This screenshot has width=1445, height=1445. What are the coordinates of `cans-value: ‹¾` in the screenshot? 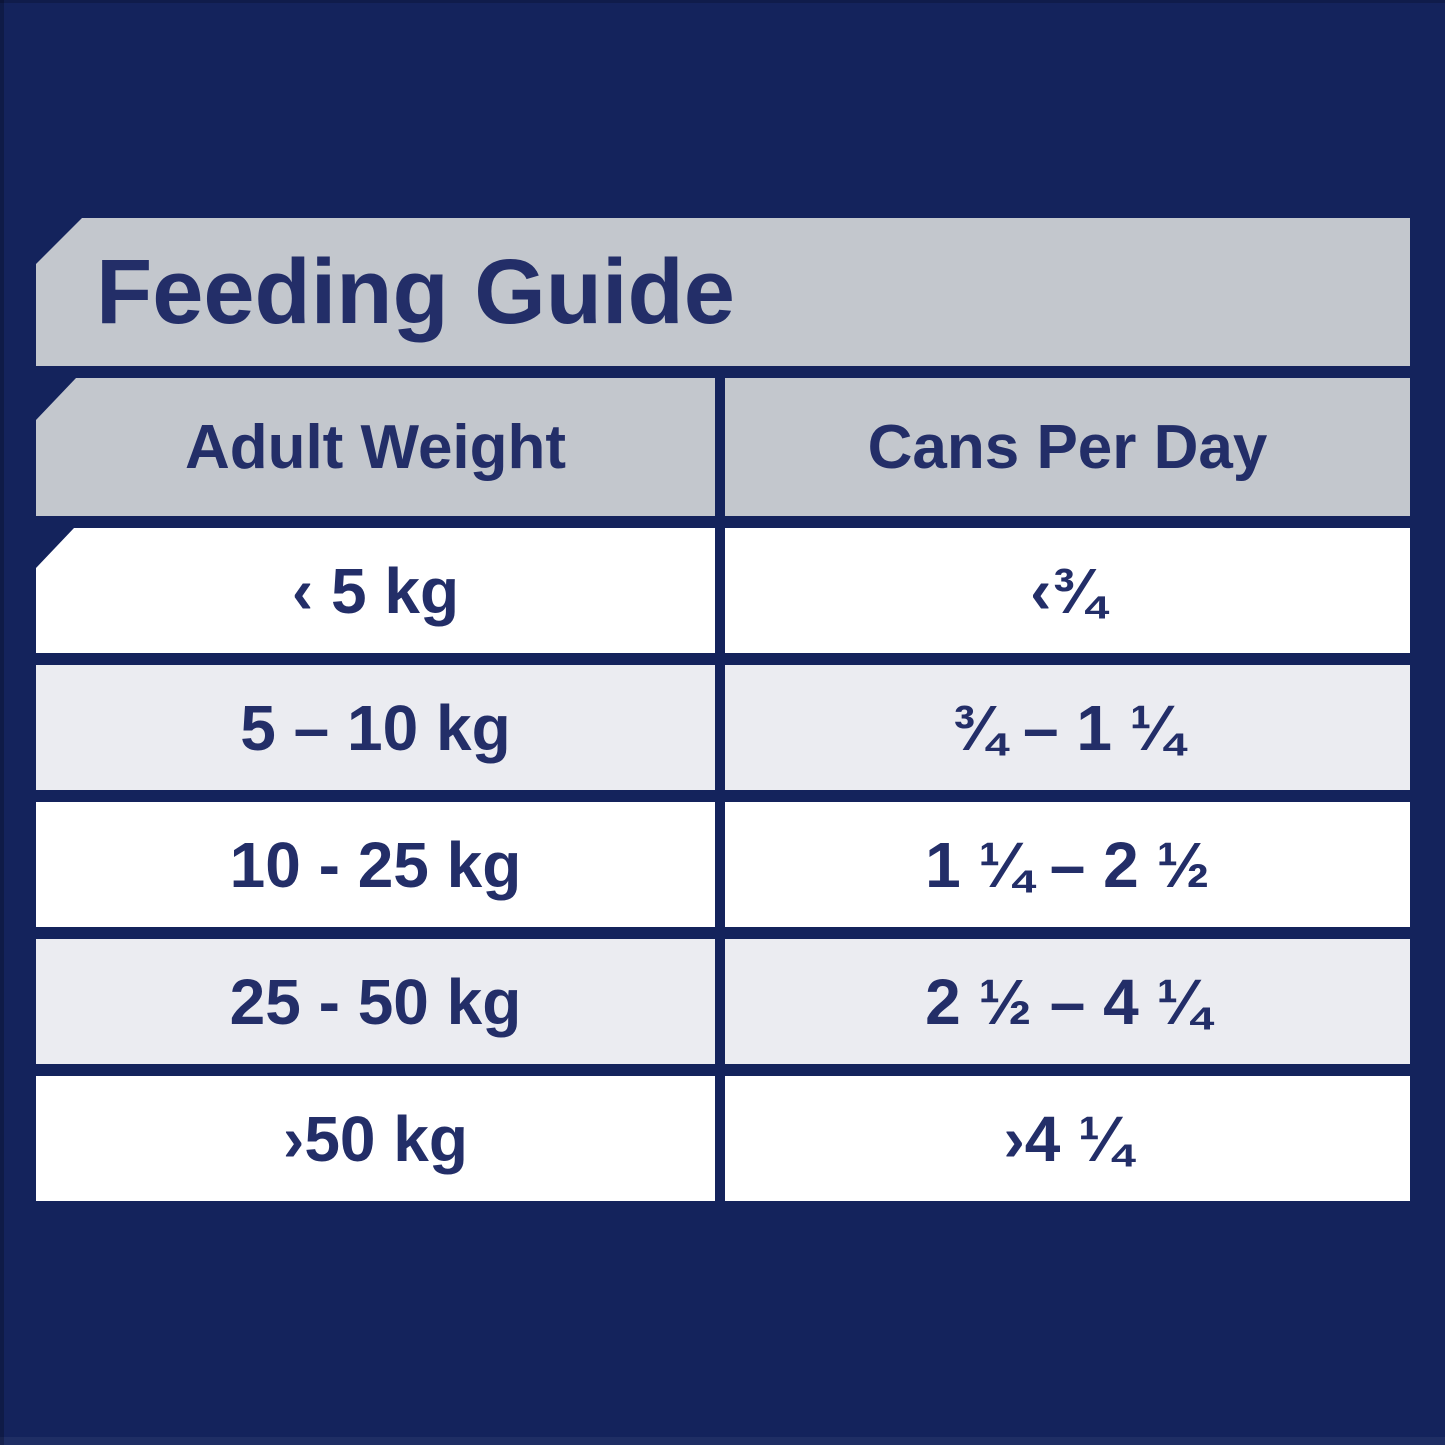 It's located at (1067, 590).